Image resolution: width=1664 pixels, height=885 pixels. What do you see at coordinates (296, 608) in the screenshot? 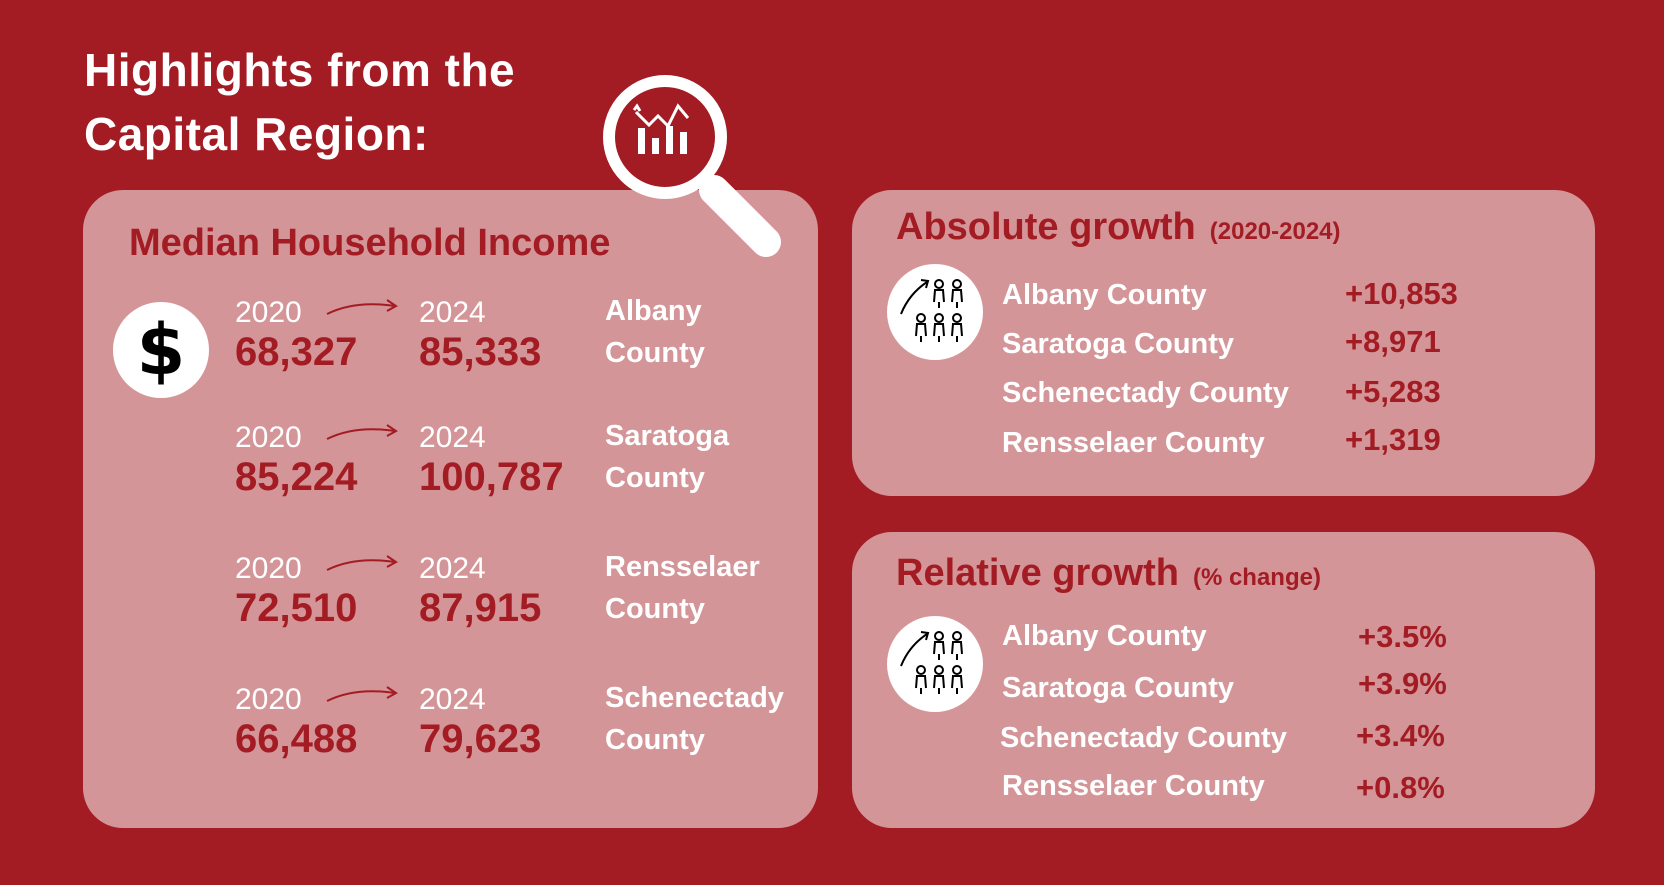
I see `value-from: 72,510` at bounding box center [296, 608].